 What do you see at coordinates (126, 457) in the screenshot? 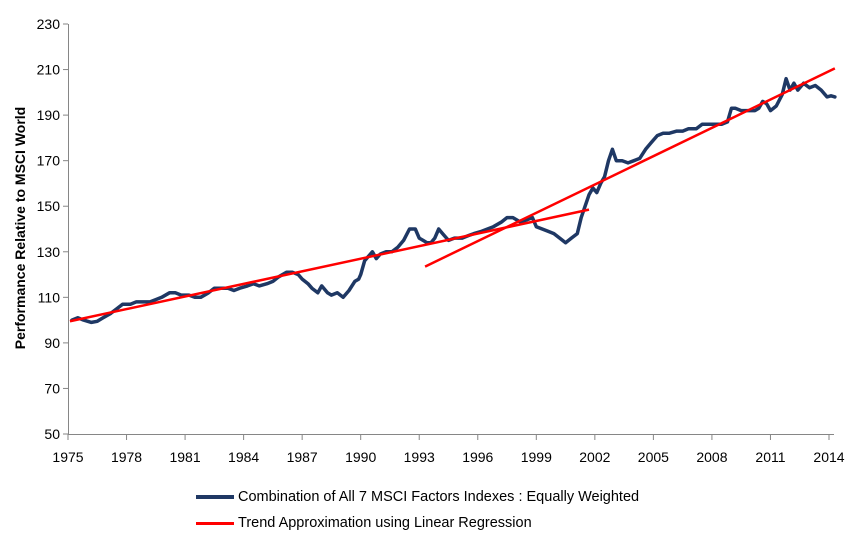
I see `x-tick-label: 1978` at bounding box center [126, 457].